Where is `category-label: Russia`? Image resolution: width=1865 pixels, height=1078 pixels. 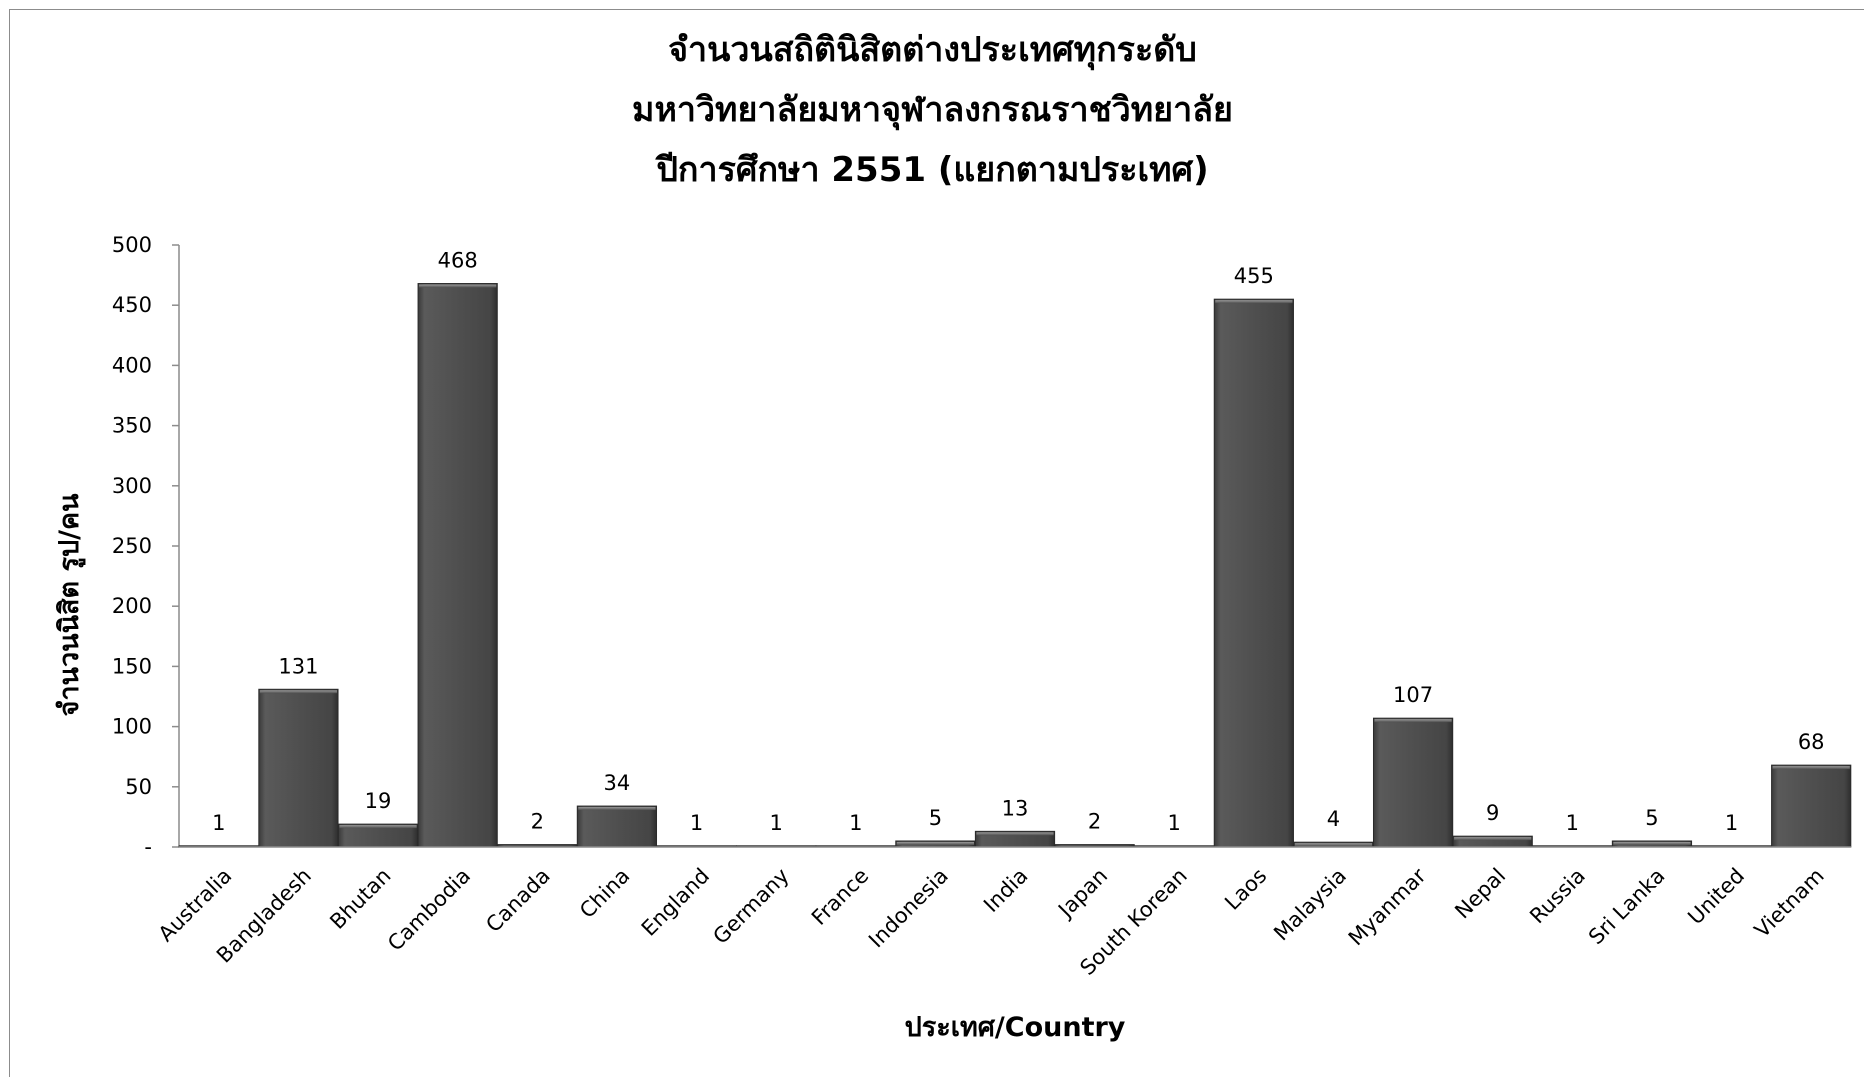
category-label: Russia is located at coordinates (1557, 896).